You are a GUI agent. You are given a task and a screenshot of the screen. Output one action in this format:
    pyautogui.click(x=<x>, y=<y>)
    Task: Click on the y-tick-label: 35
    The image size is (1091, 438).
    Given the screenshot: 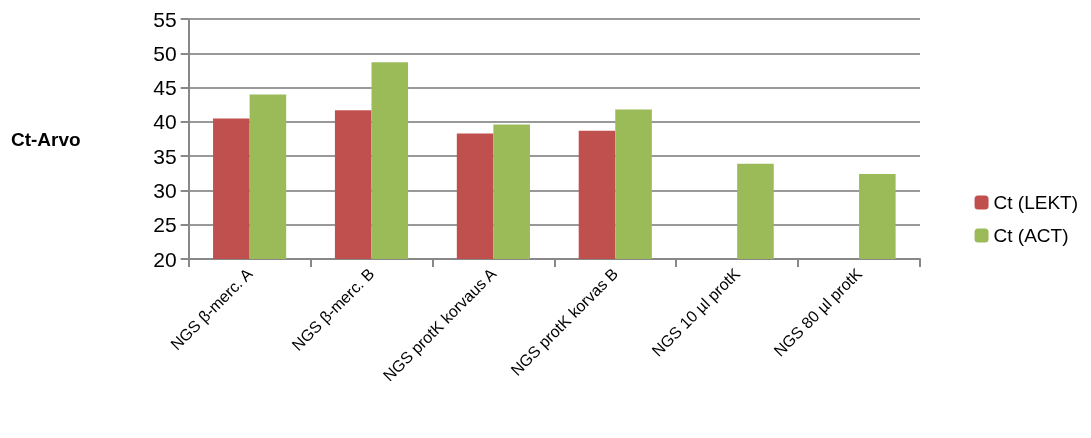 What is the action you would take?
    pyautogui.click(x=165, y=156)
    